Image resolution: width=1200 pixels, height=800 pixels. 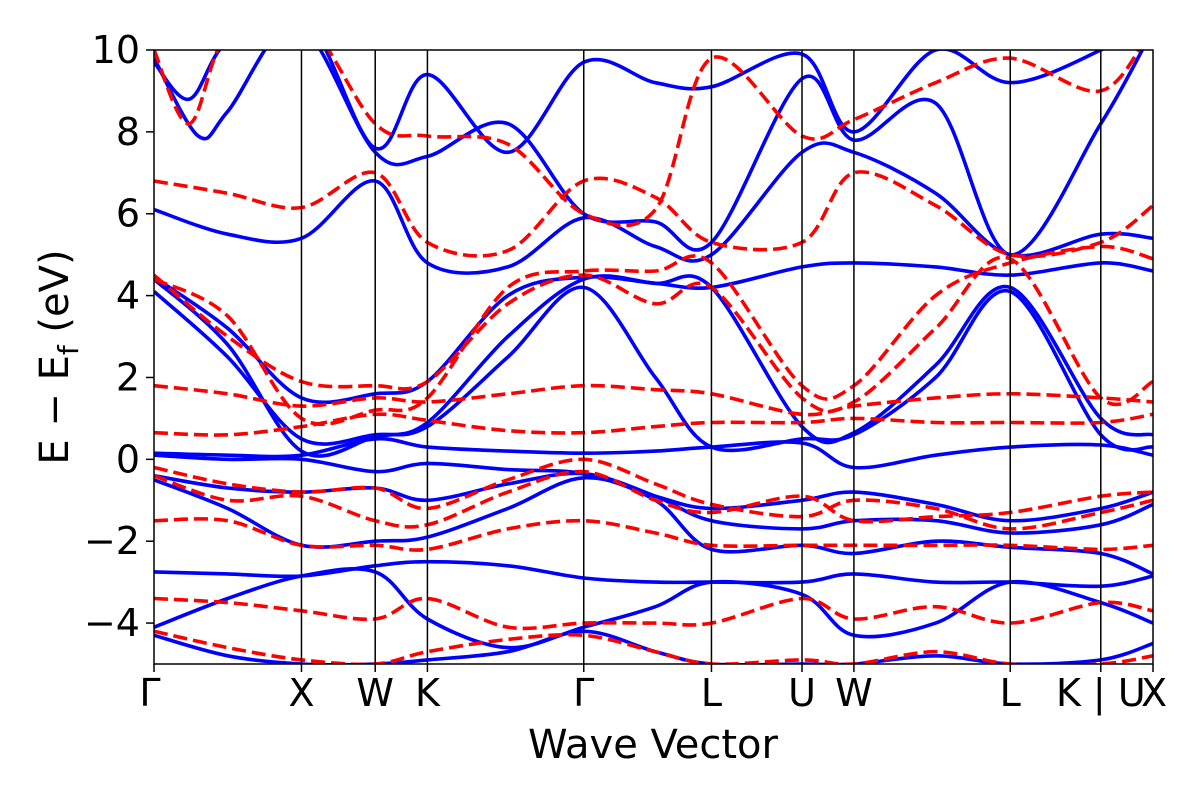 I want to click on y-axis-ticks: −4 −2 0 2 4 6 8 10, so click(x=119, y=336).